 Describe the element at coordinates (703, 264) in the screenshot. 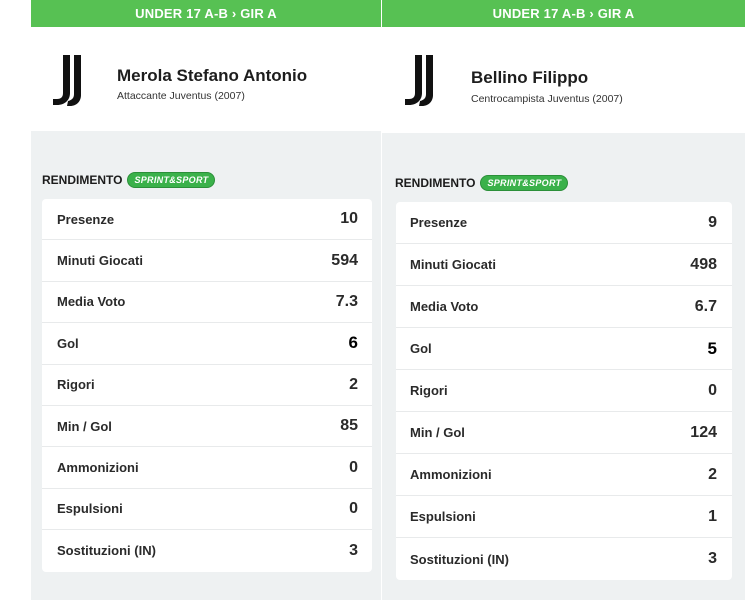

I see `stat-value: 498` at that location.